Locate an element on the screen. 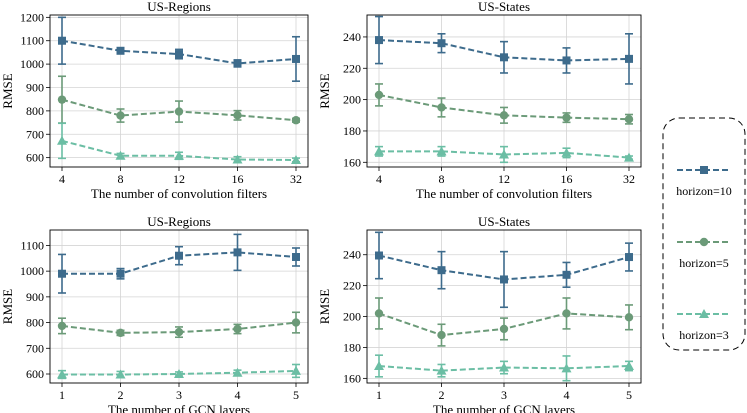 This screenshot has width=747, height=413. legend: horizon=10 horizon=5 horizon=3 is located at coordinates (704, 234).